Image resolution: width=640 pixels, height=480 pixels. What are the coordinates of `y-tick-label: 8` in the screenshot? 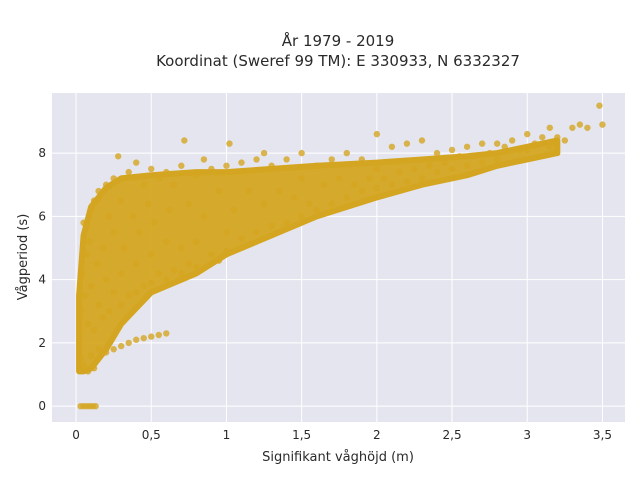 It's located at (42, 153).